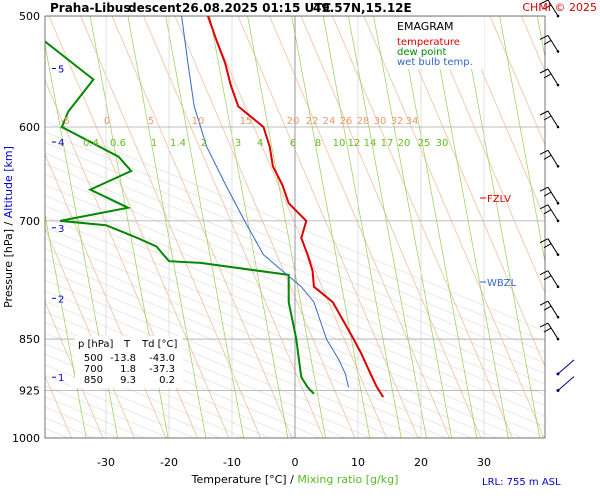 This screenshot has width=600, height=500. I want to click on altitude-tick-label: 3, so click(61, 229).